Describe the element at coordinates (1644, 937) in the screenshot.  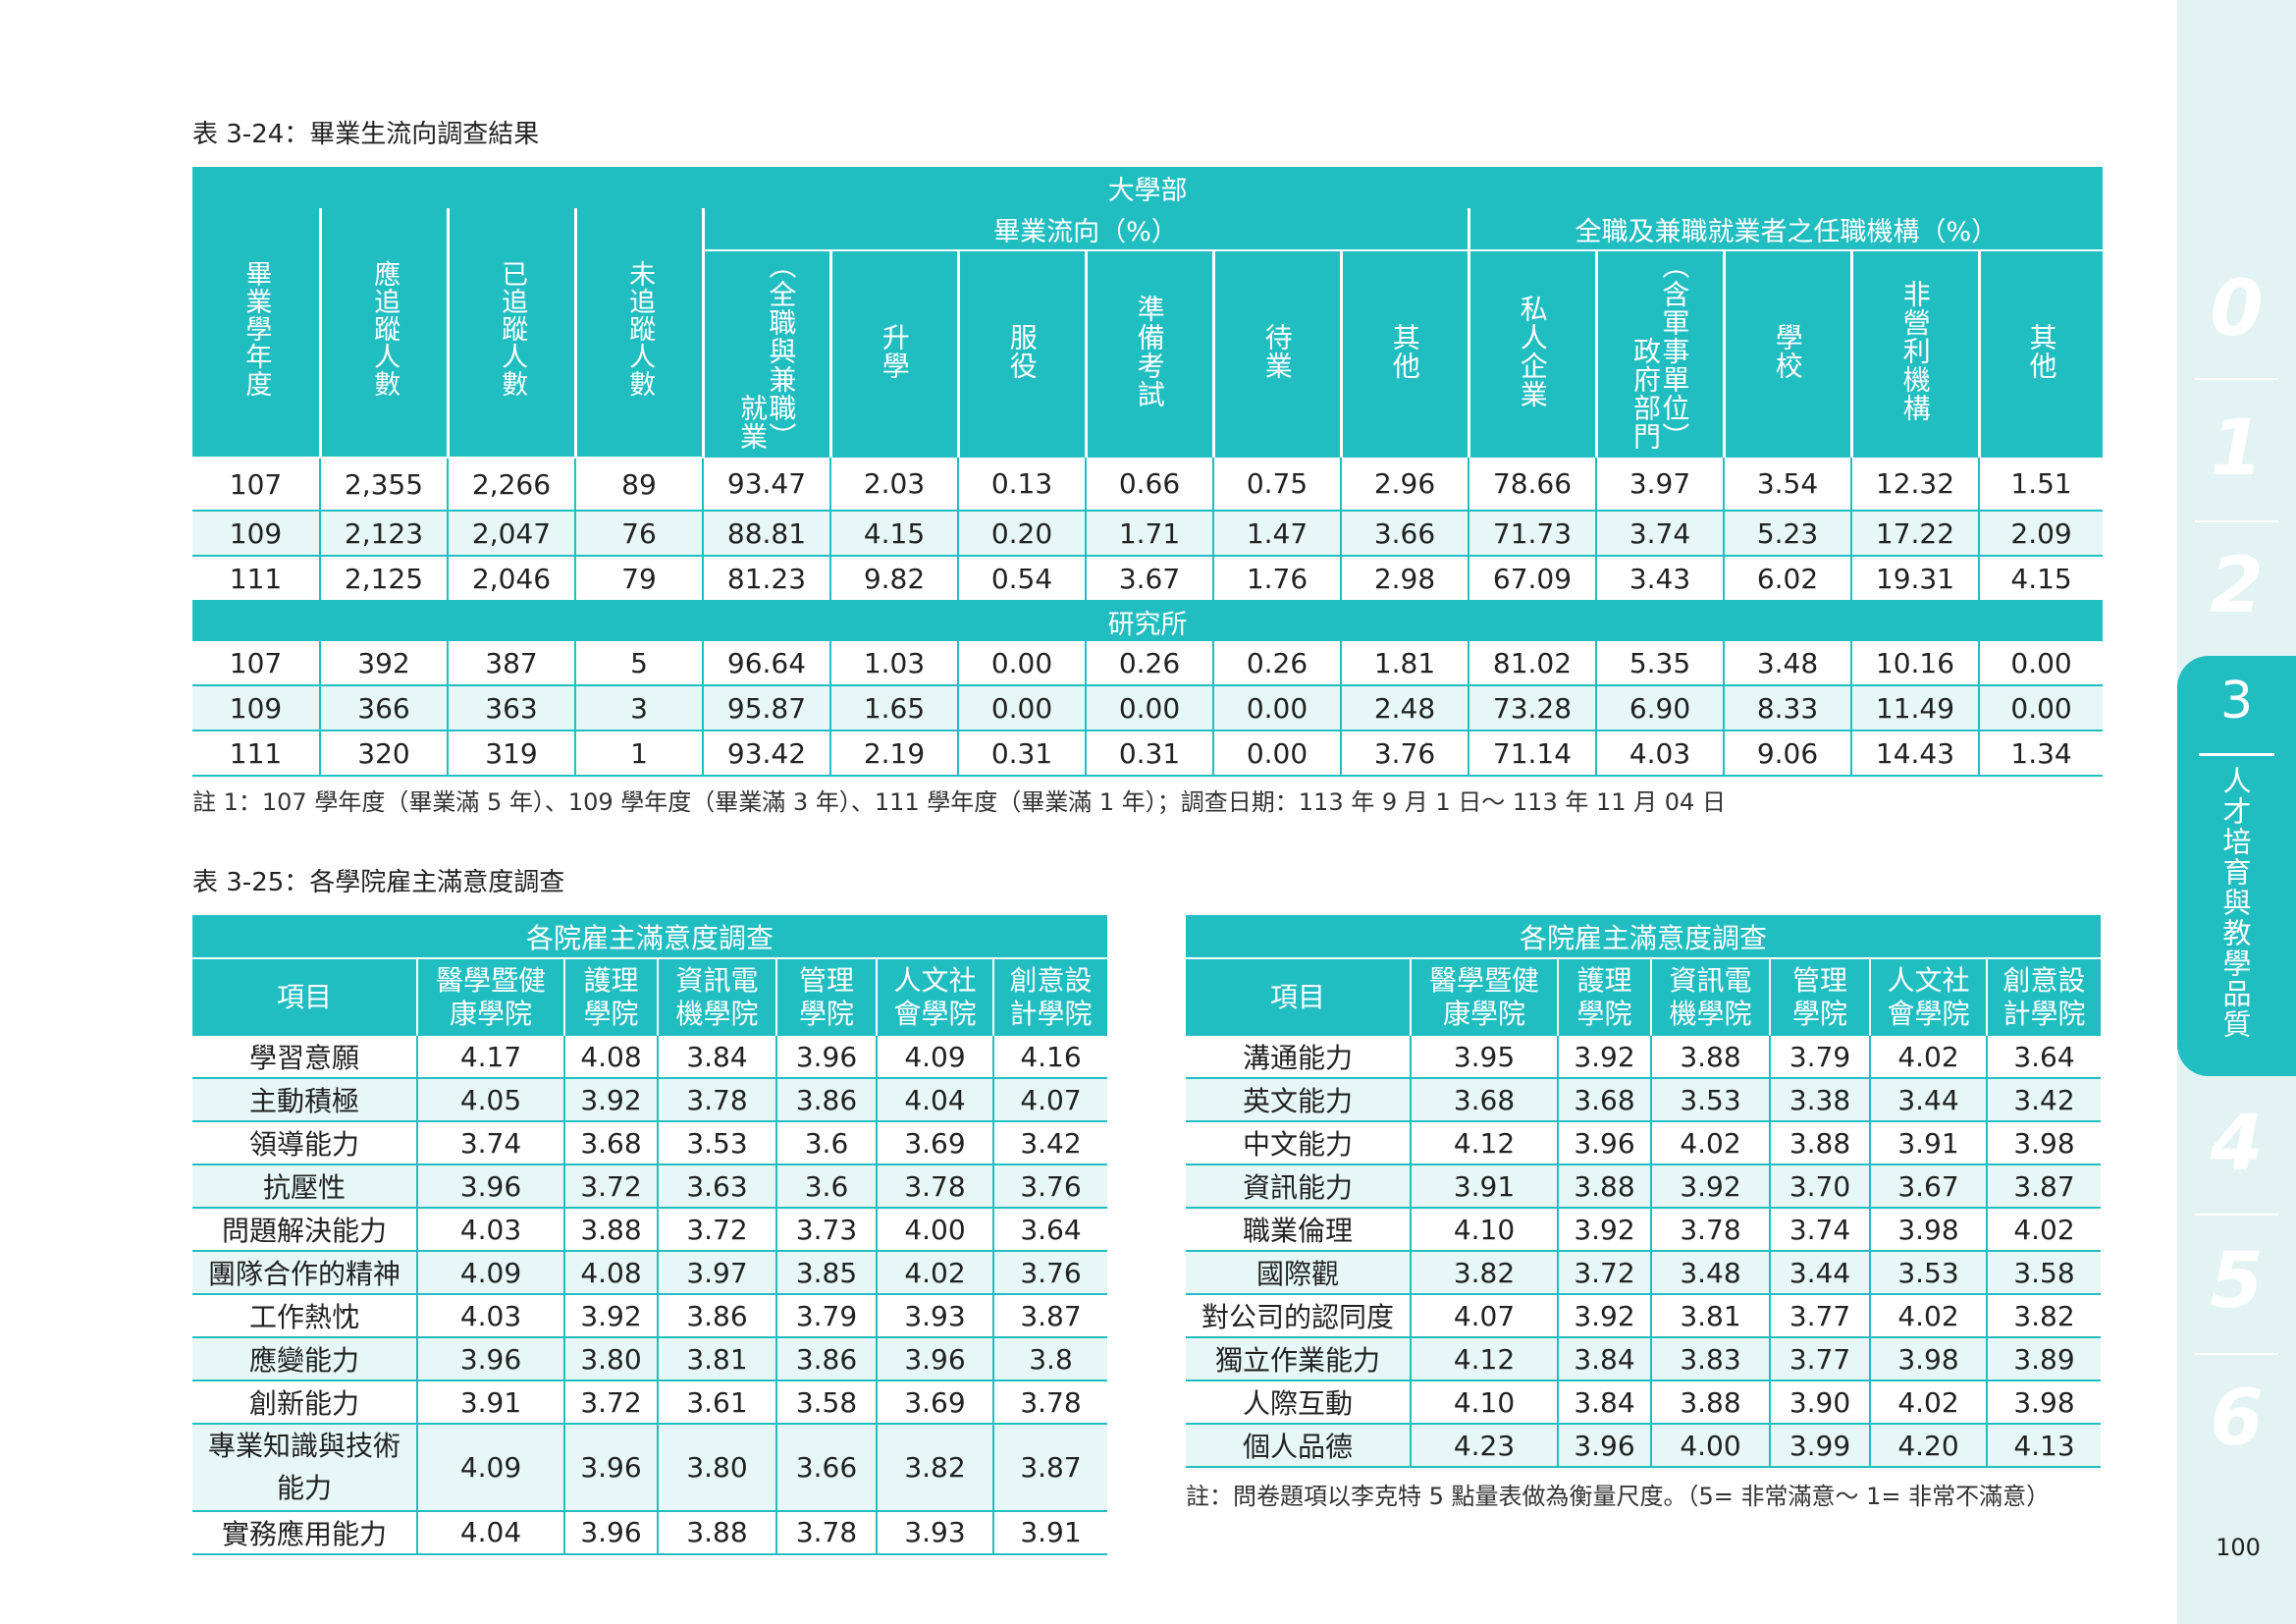
I see `right-band: 各院雇主滿意度調查` at that location.